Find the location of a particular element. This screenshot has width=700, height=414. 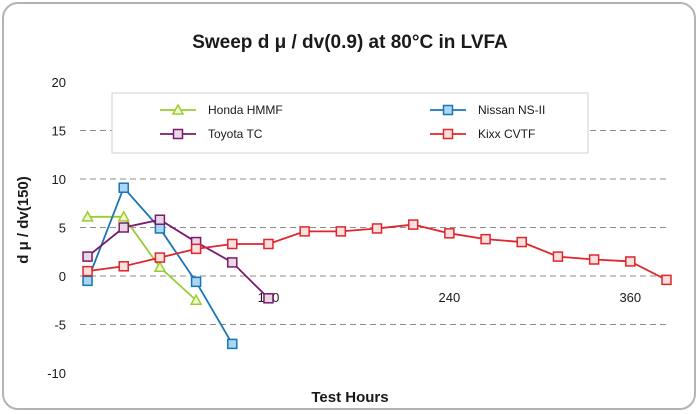

legend-label: Nissan NS-II is located at coordinates (511, 110).